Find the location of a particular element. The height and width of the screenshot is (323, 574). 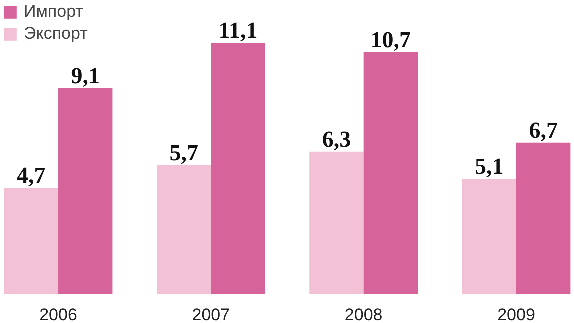

x-tick-label: 2008 is located at coordinates (363, 314).